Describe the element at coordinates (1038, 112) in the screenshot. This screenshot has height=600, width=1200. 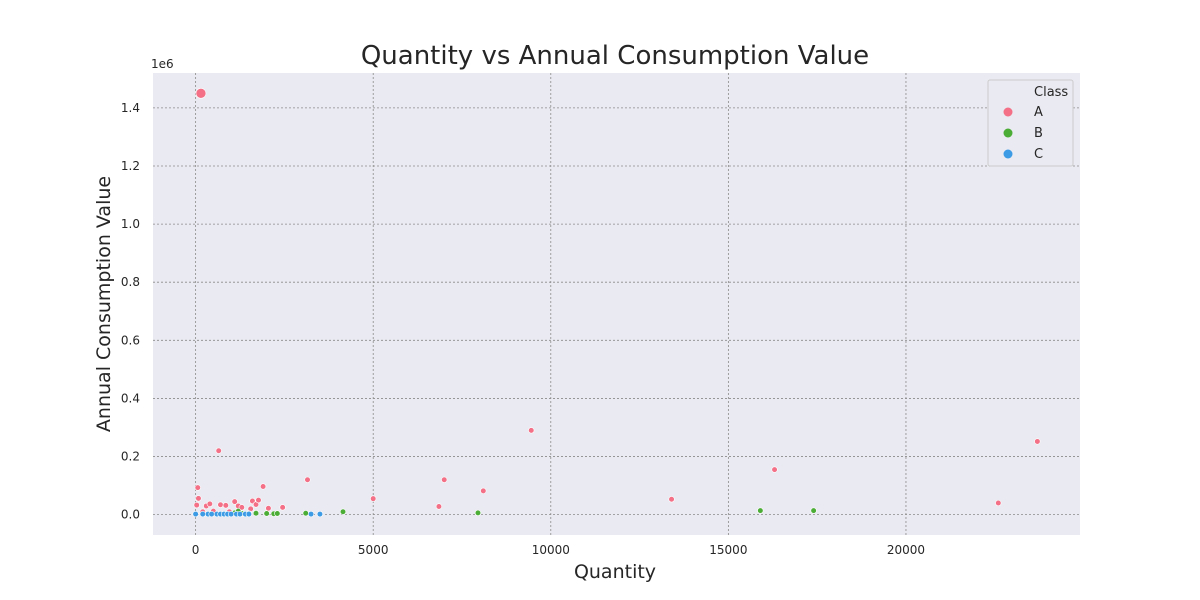
I see `legend-label-a: A` at that location.